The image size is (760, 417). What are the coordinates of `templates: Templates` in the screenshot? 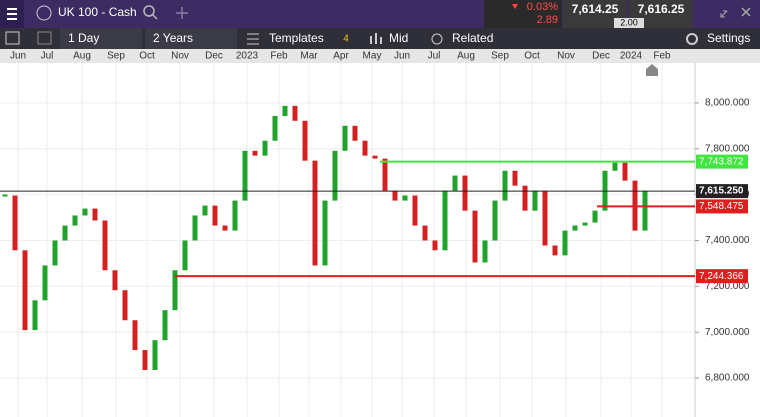 It's located at (296, 38).